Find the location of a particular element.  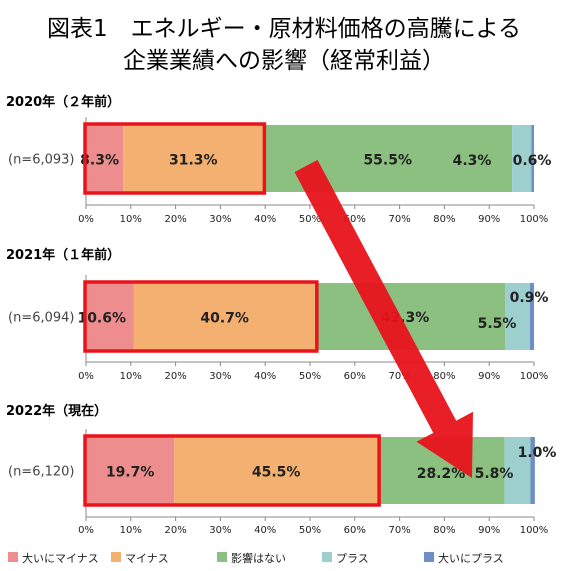

data-label: 0.6% is located at coordinates (532, 161).